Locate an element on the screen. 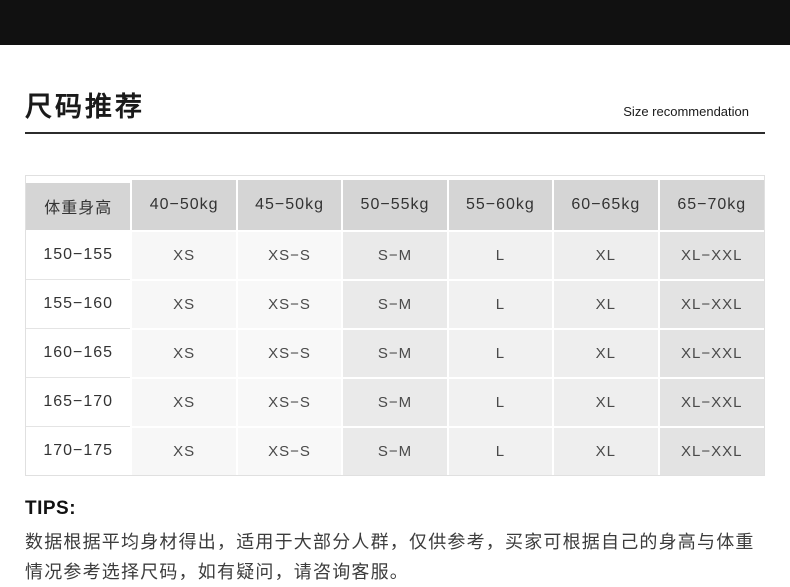 This screenshot has width=790, height=587. column-header: 体重身高 is located at coordinates (79, 204).